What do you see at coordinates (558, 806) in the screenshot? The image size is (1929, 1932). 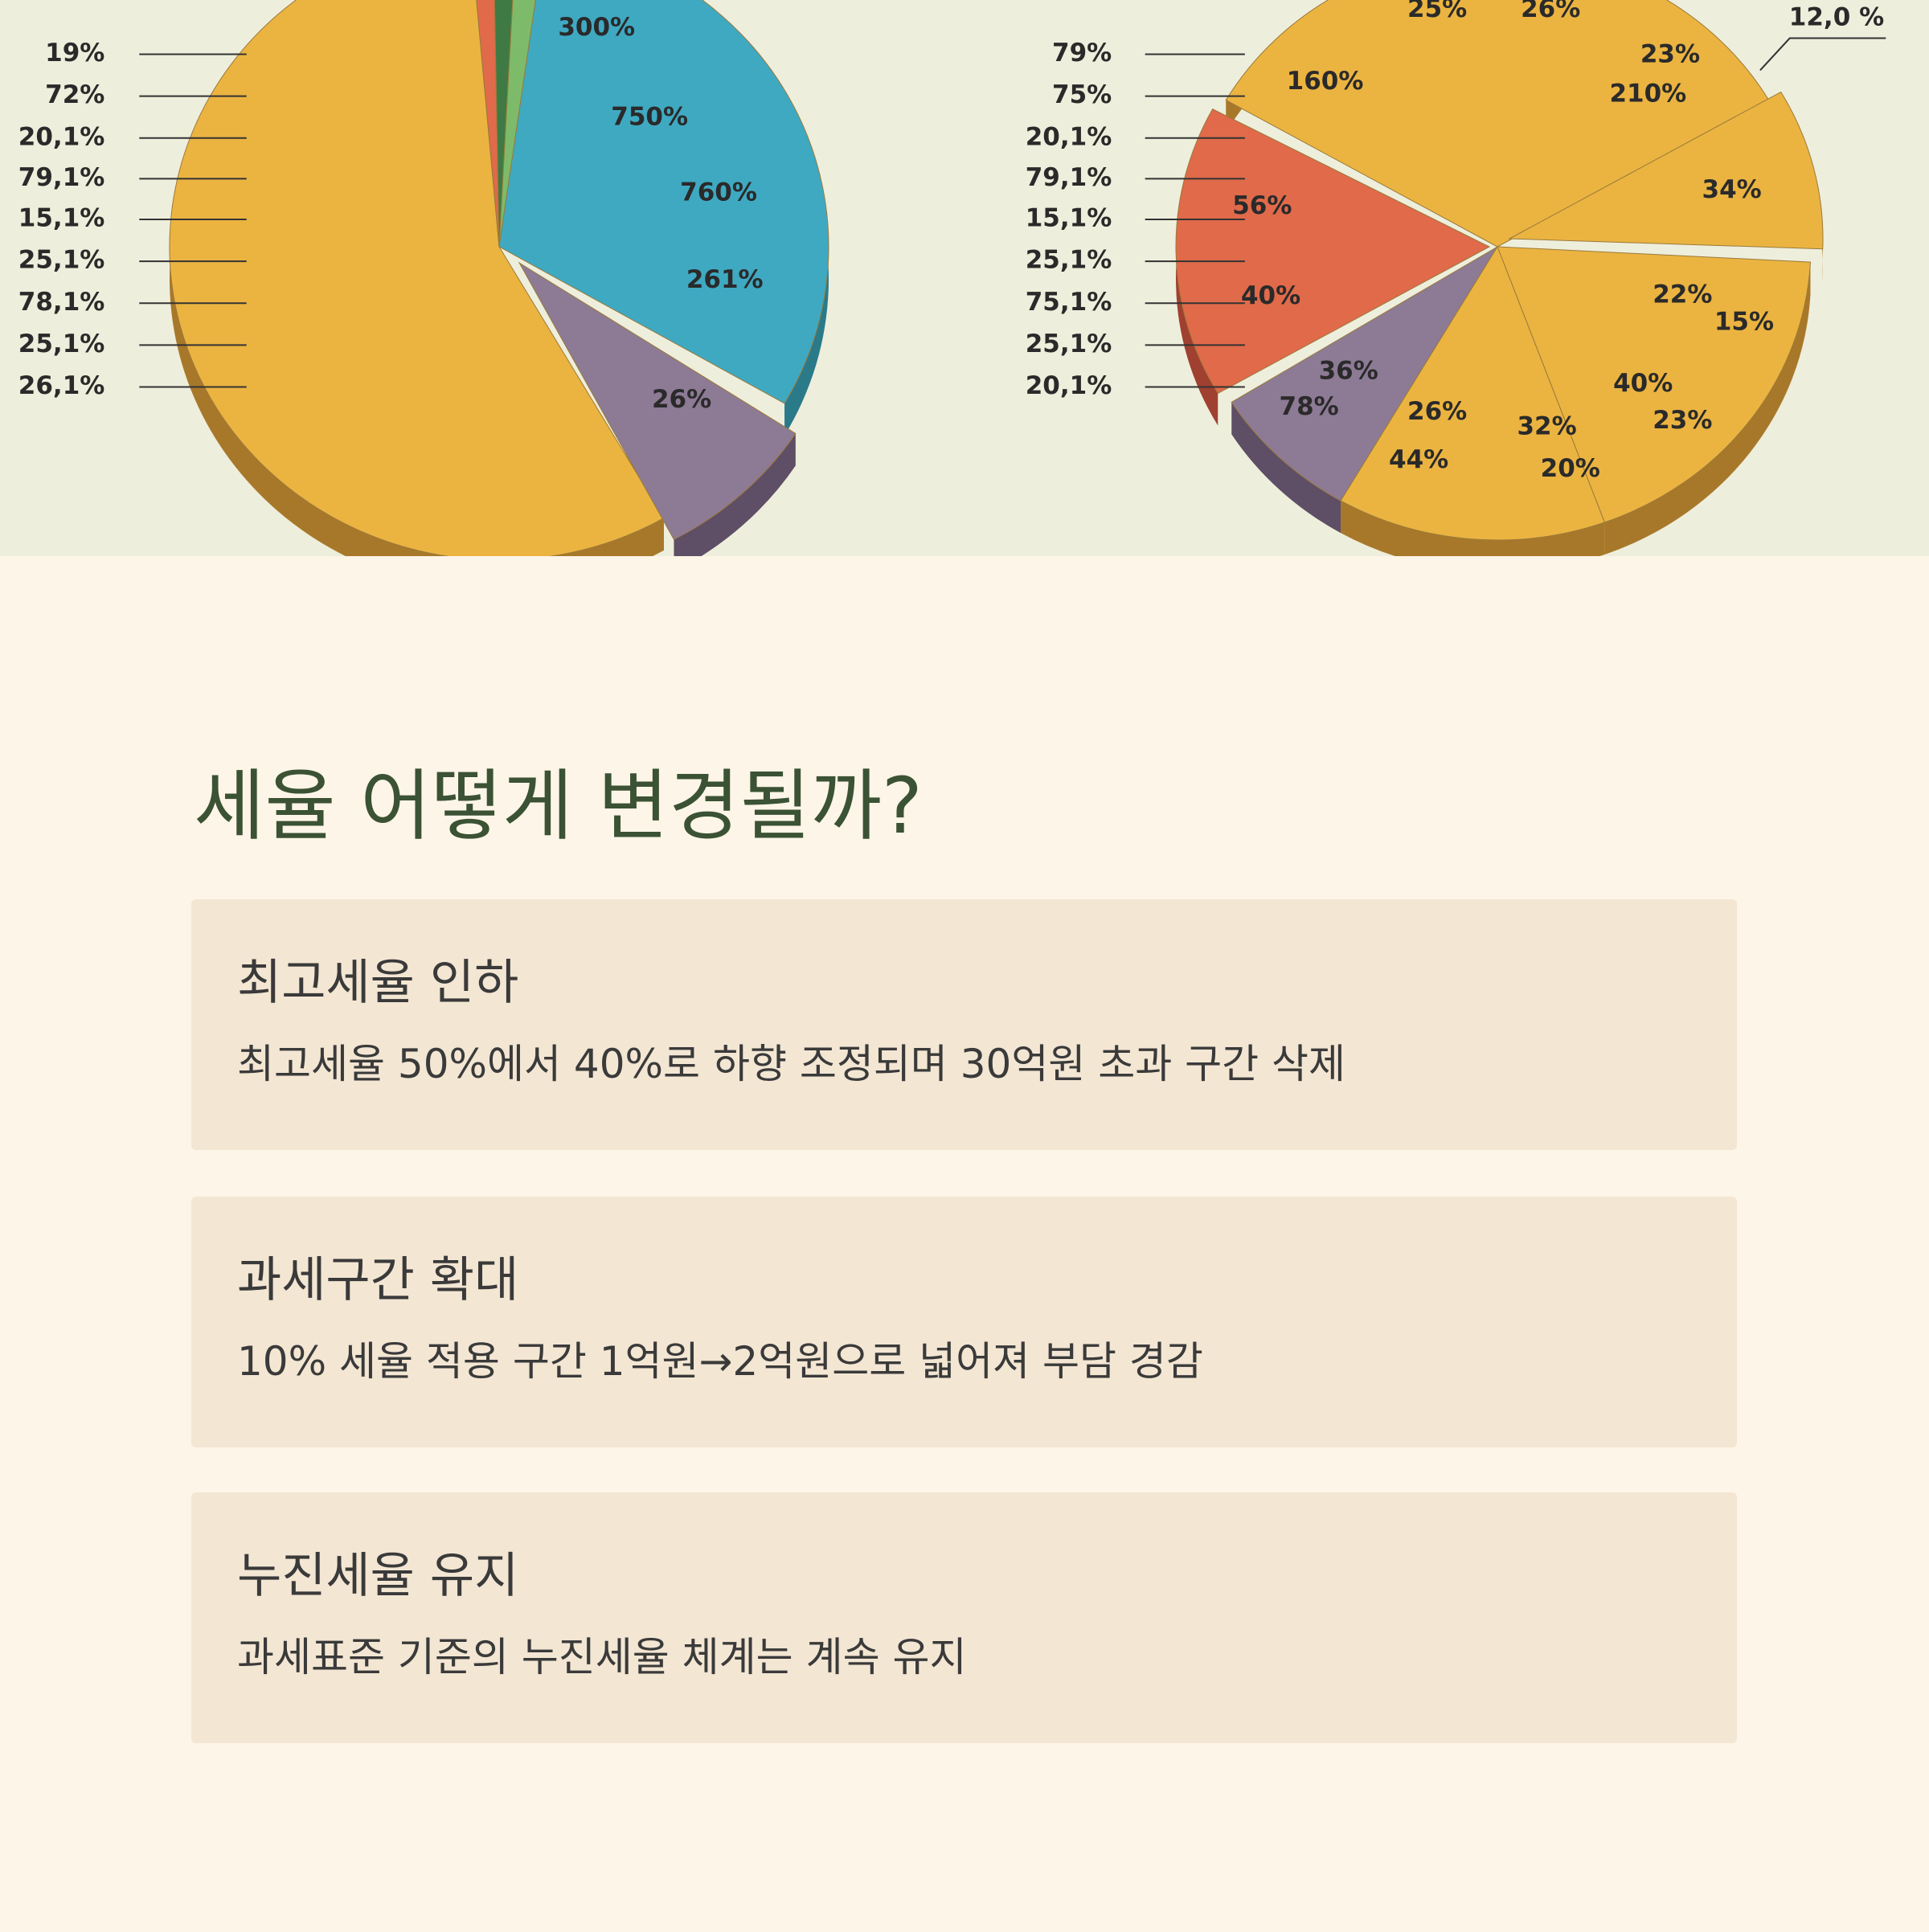 I see `section-heading: 세율 어떻게 변경될까?` at bounding box center [558, 806].